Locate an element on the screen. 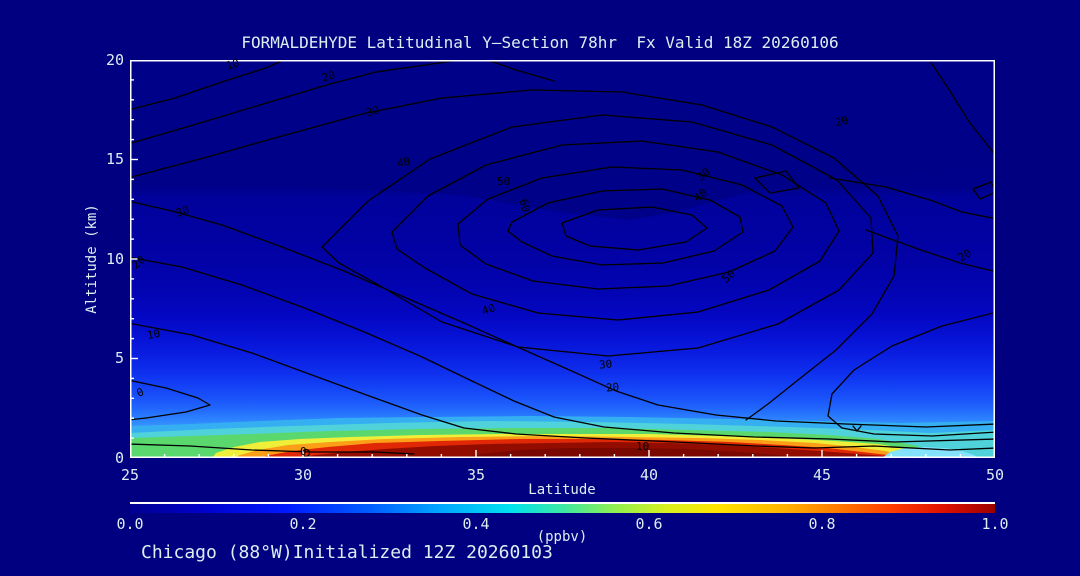  colorbar-tick-1.0: 1.0 is located at coordinates (995, 524).